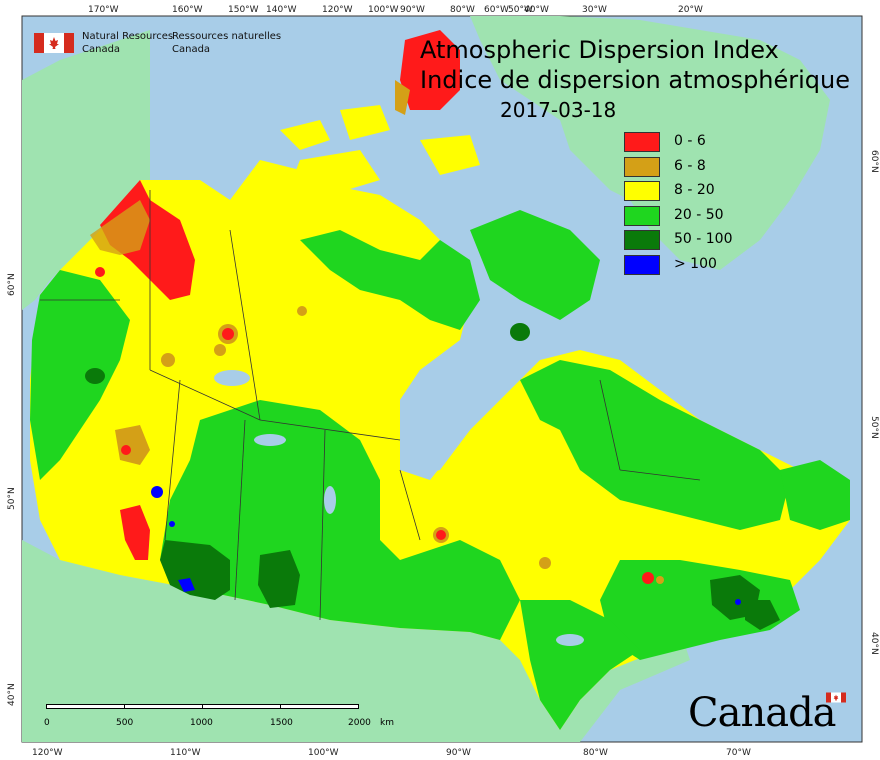 The height and width of the screenshot is (760, 880). I want to click on left-lat-labels: 60°N 50°N 40°N, so click(12, 489).